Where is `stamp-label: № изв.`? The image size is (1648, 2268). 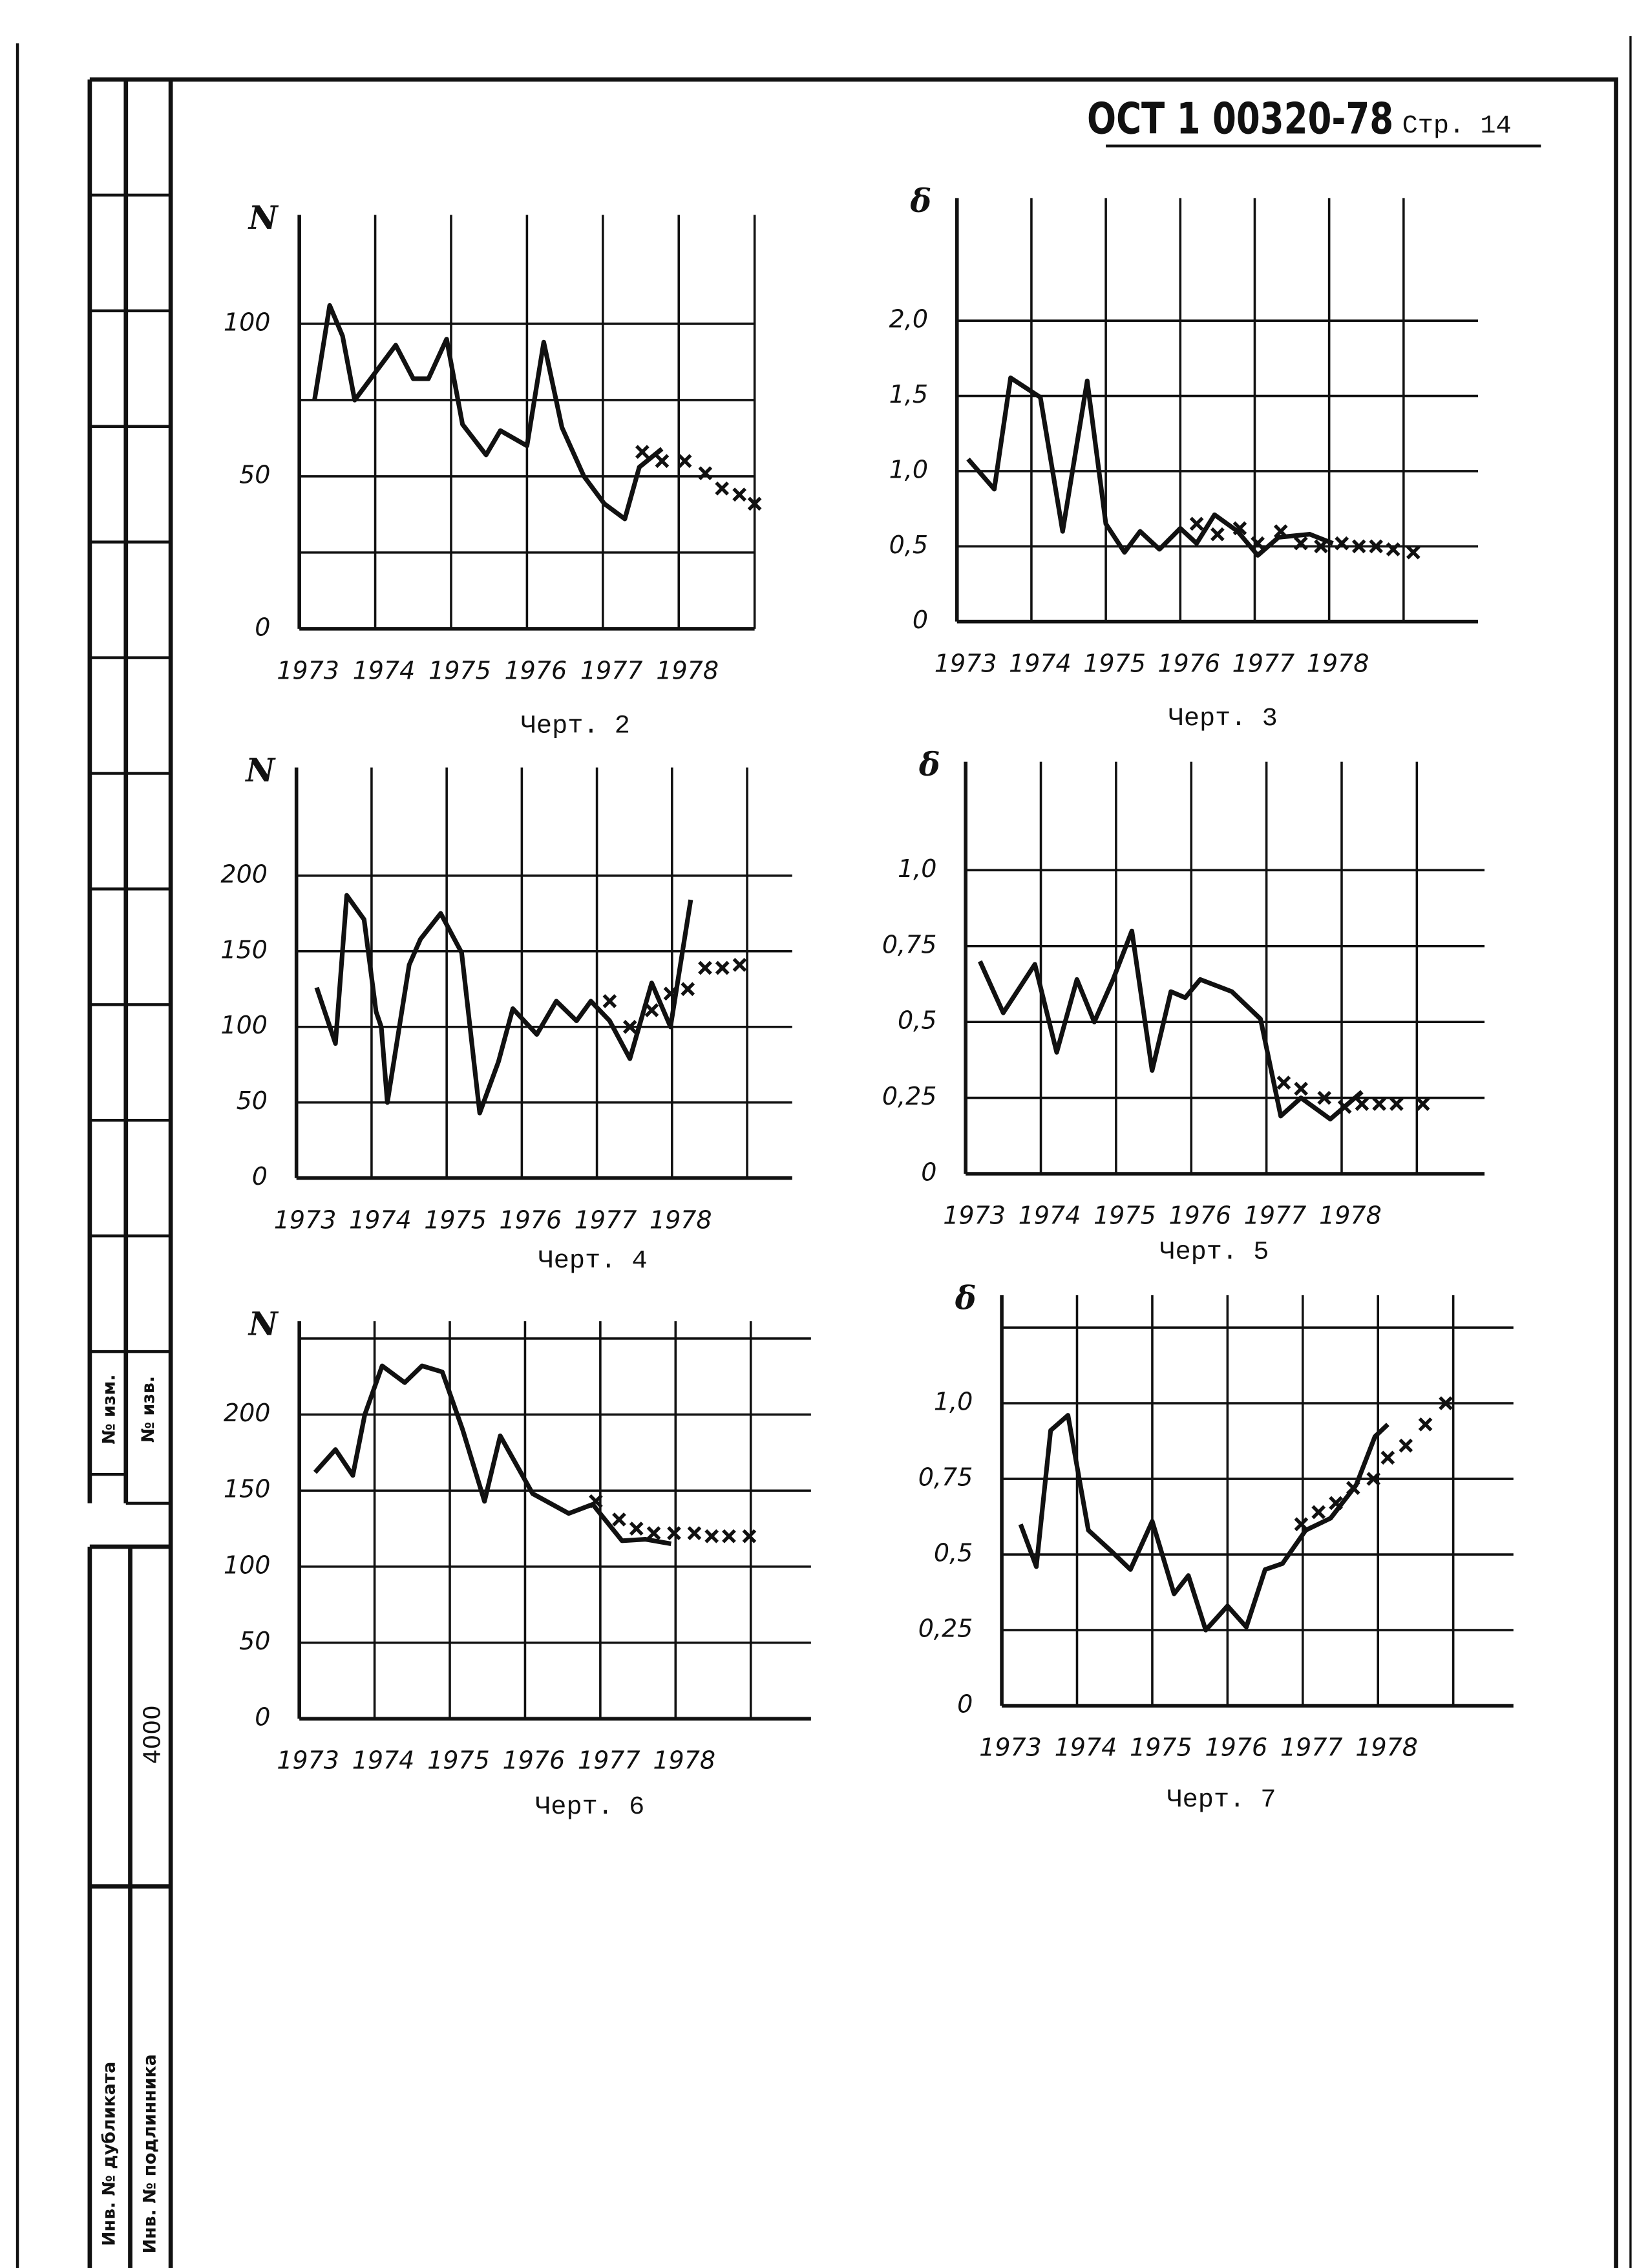 stamp-label: № изв. is located at coordinates (148, 1409).